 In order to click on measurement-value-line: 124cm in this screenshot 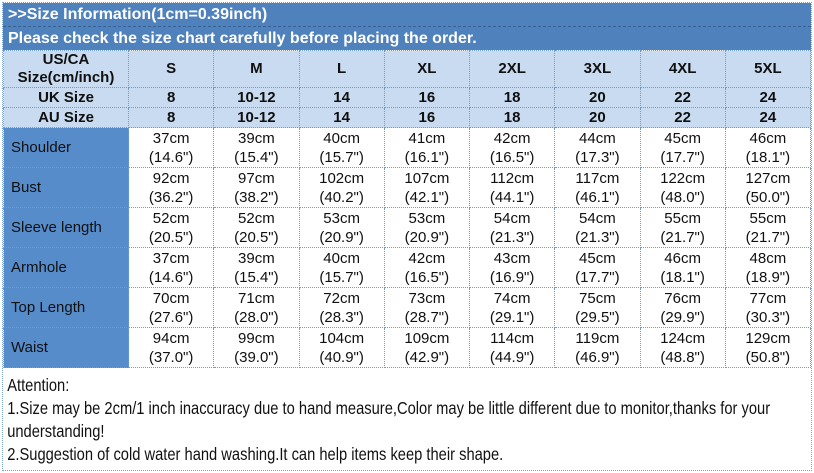, I will do `click(683, 338)`.